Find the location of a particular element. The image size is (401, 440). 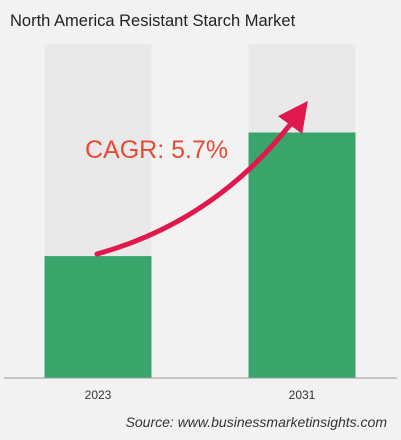

x-tick-label: 2031 is located at coordinates (302, 395).